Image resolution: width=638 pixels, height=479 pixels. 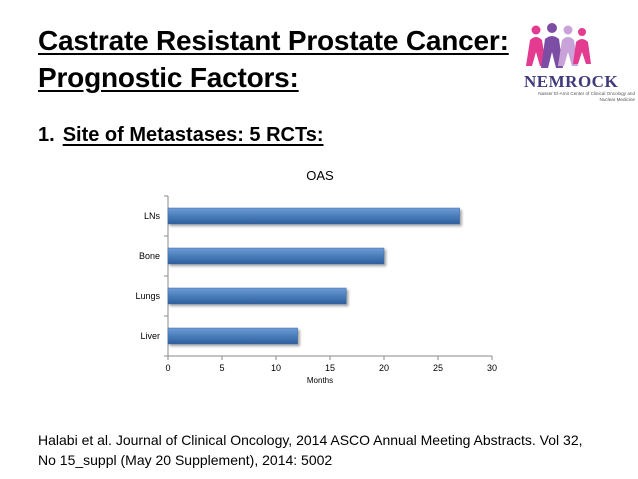 What do you see at coordinates (221, 368) in the screenshot?
I see `x-tick-label: 5` at bounding box center [221, 368].